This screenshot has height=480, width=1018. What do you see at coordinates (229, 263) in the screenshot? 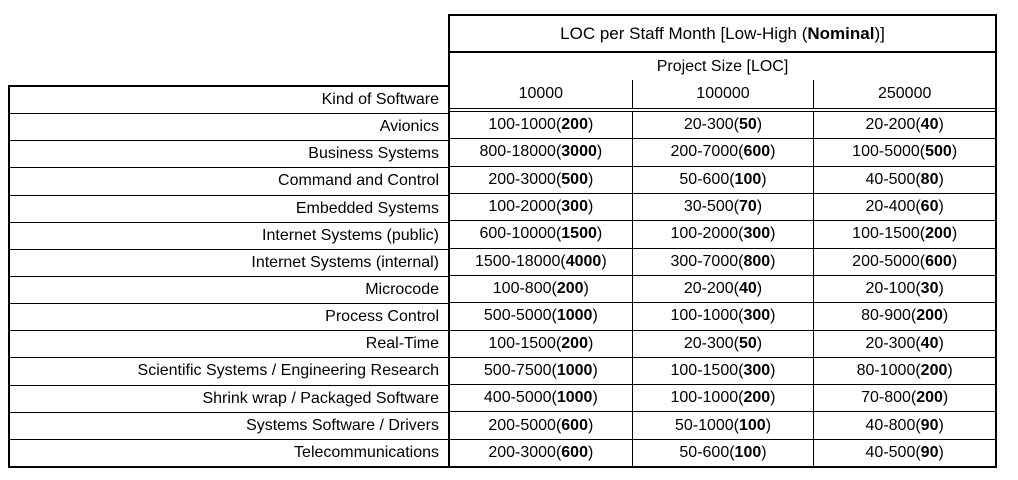
I see `row-label: Internet Systems (internal)` at bounding box center [229, 263].